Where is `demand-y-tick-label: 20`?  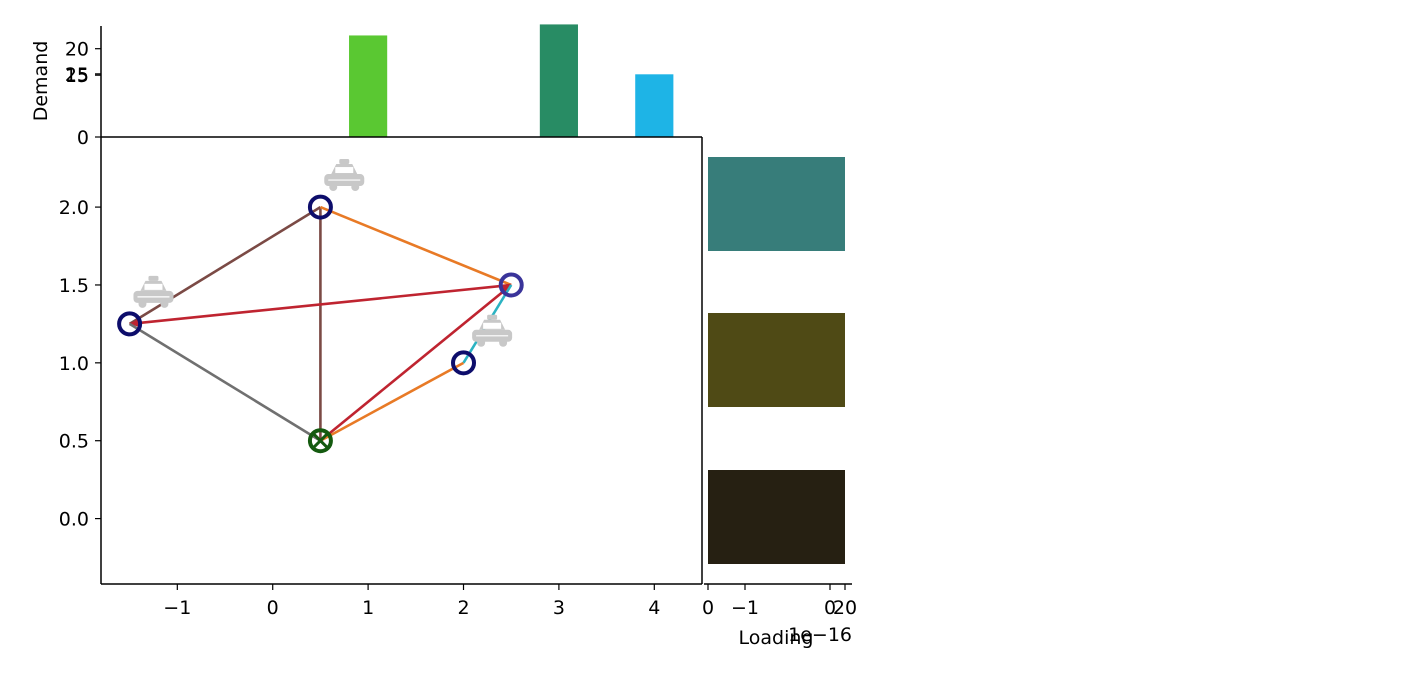 demand-y-tick-label: 20 is located at coordinates (77, 50).